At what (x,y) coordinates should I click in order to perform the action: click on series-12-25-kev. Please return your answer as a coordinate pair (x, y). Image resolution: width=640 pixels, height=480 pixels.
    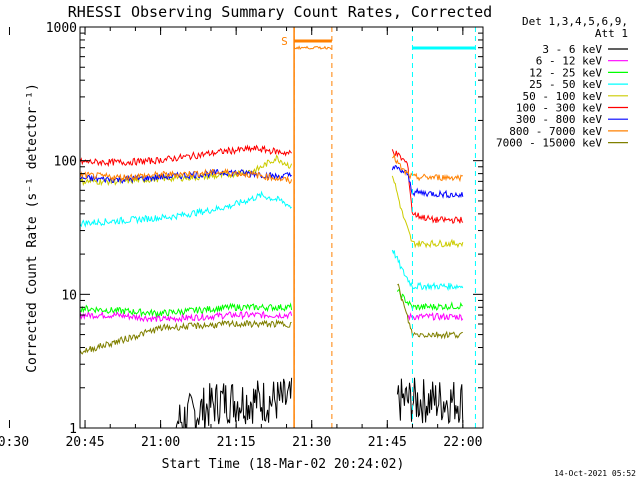
    Looking at the image, I should click on (271, 304).